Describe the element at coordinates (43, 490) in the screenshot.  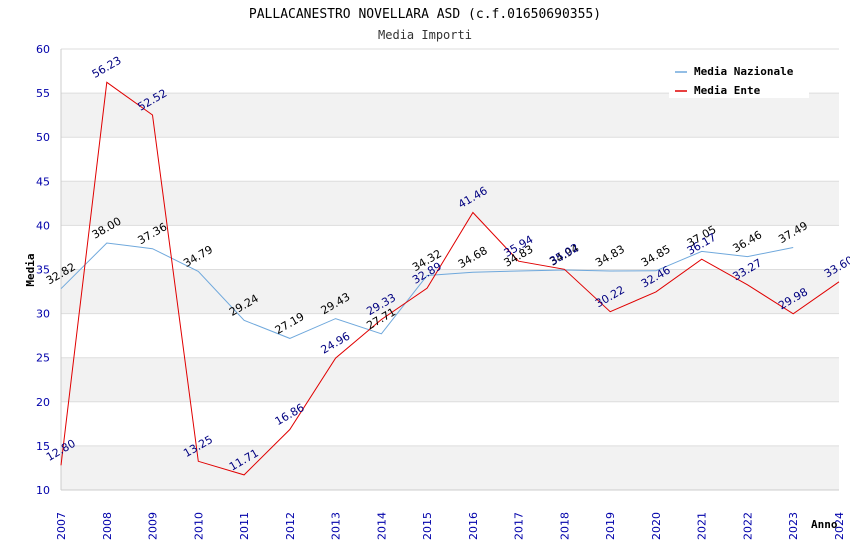
I see `y-tick-label: 10` at that location.